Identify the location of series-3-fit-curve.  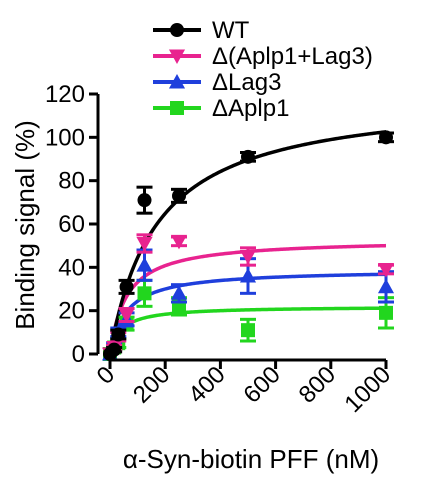
(247, 330).